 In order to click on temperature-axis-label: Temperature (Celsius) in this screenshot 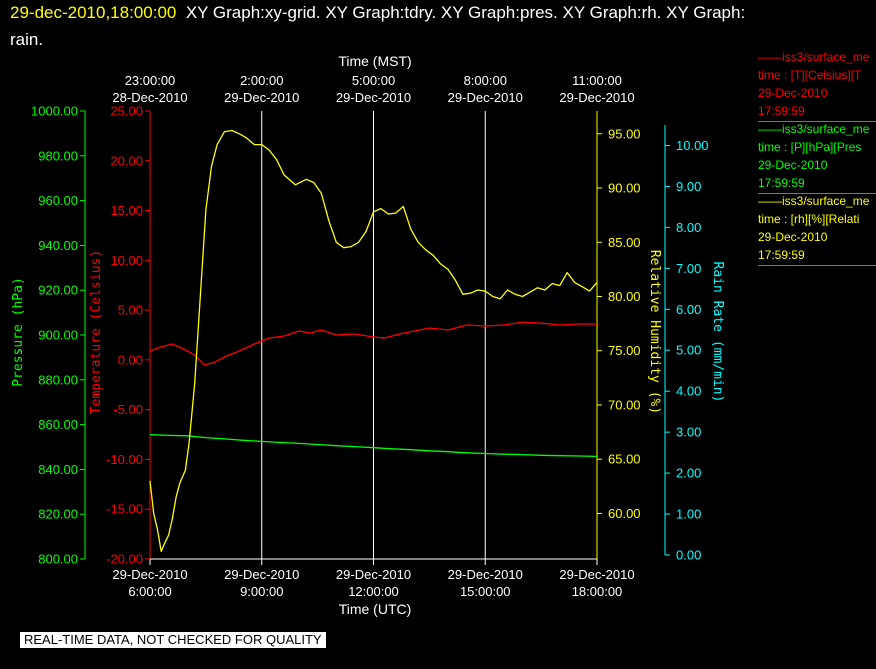, I will do `click(96, 332)`.